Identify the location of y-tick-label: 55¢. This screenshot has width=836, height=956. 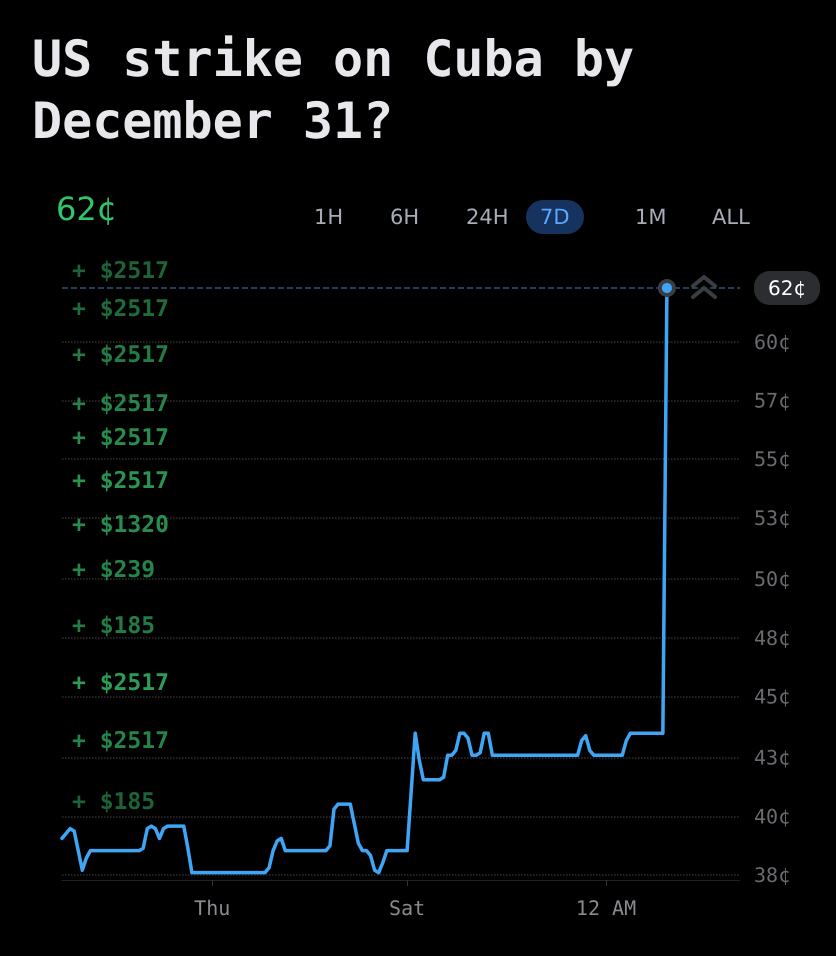
(772, 459).